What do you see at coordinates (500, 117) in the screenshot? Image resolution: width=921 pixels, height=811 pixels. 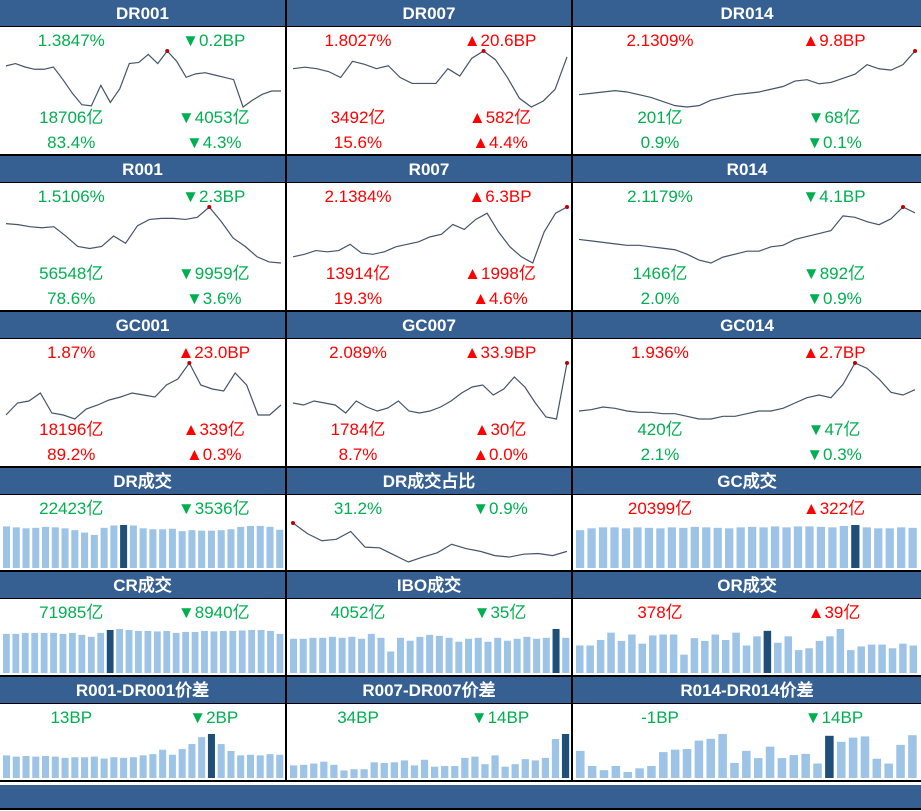 I see `change: ▲582亿` at bounding box center [500, 117].